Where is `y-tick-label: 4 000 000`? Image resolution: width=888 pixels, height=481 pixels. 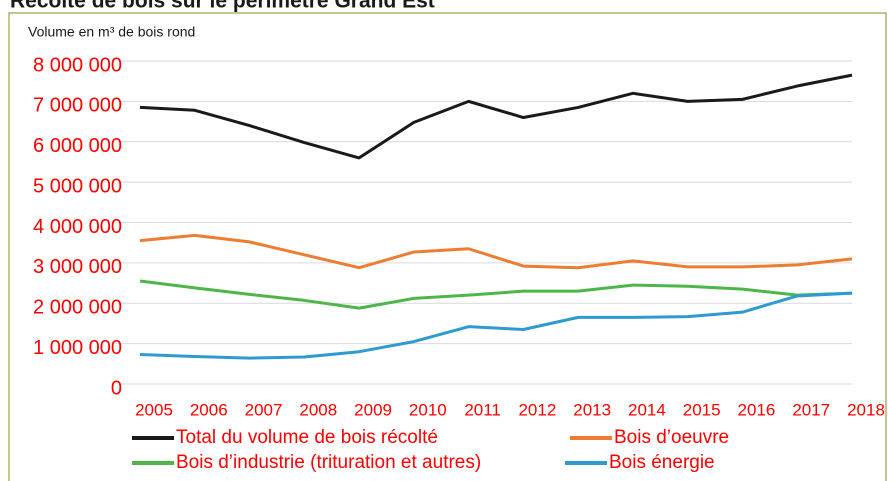 y-tick-label: 4 000 000 is located at coordinates (77, 227).